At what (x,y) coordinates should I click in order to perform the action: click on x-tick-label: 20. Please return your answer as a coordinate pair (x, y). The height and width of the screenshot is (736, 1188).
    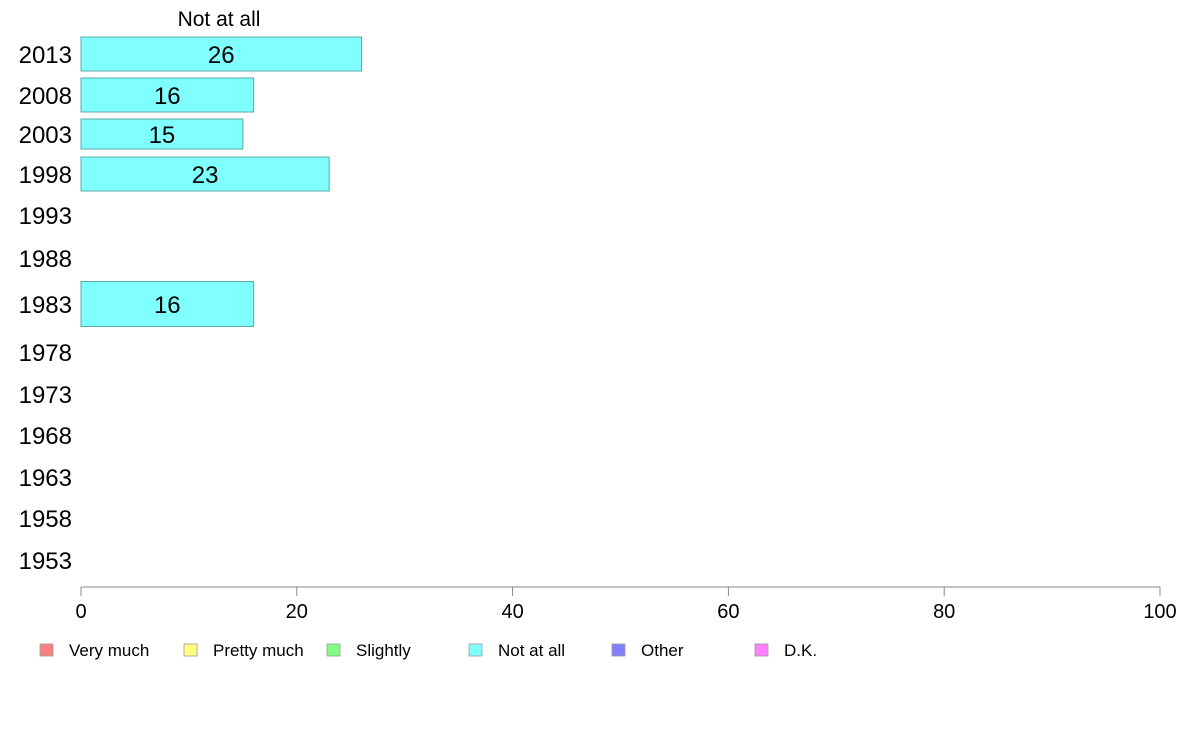
    Looking at the image, I should click on (297, 612).